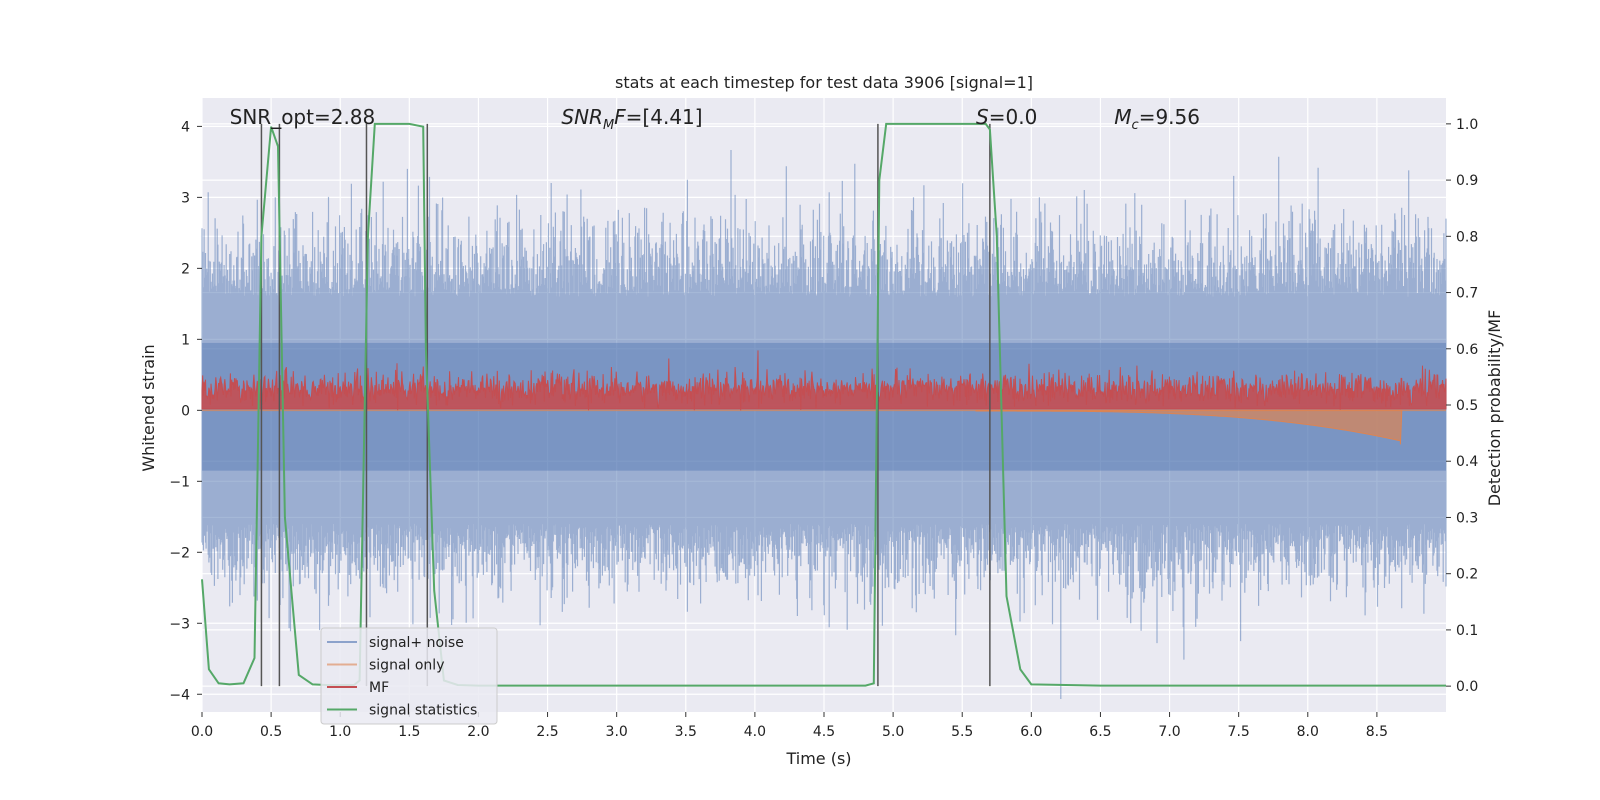 The image size is (1600, 800). I want to click on x-axis-label: Time (s), so click(818, 758).